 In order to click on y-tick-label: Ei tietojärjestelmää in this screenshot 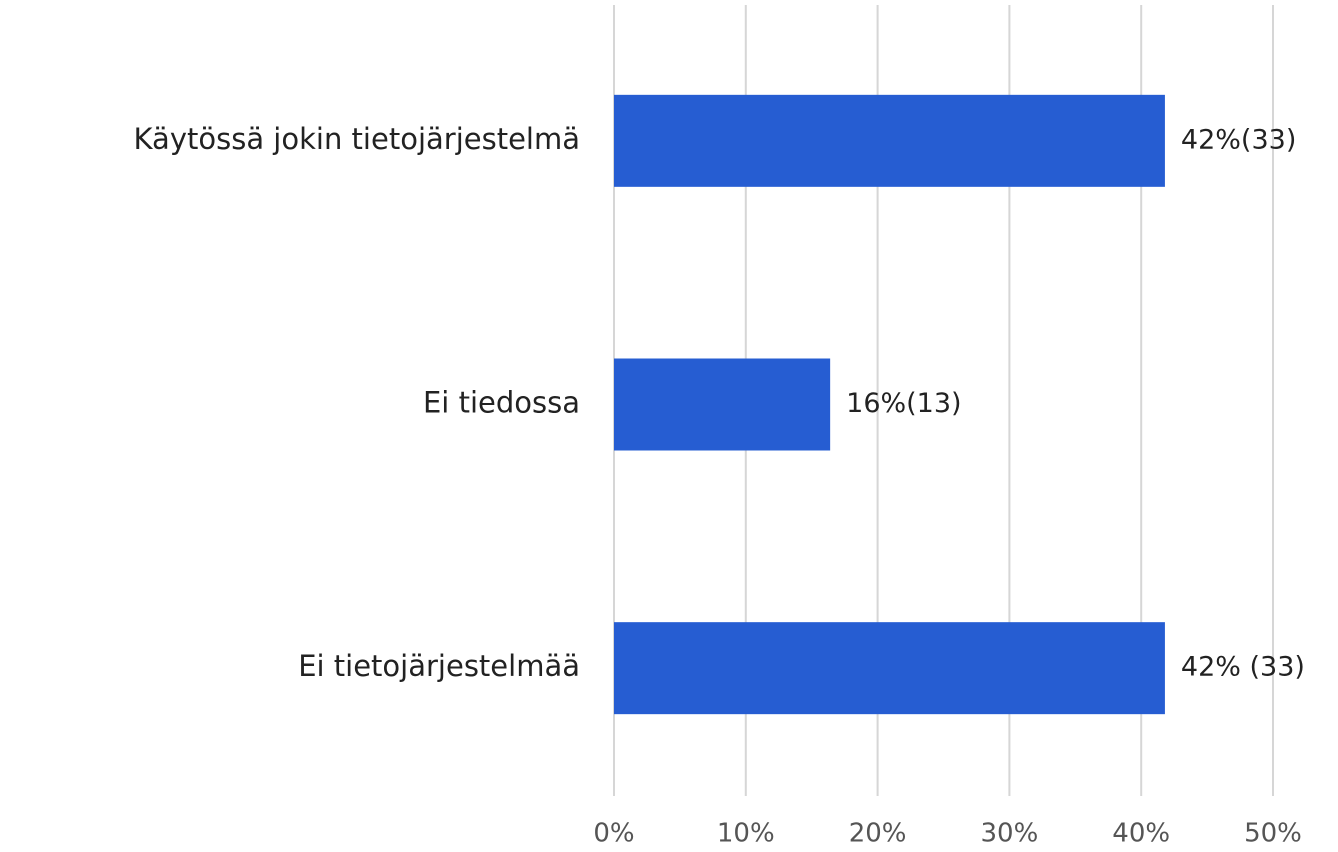, I will do `click(439, 666)`.